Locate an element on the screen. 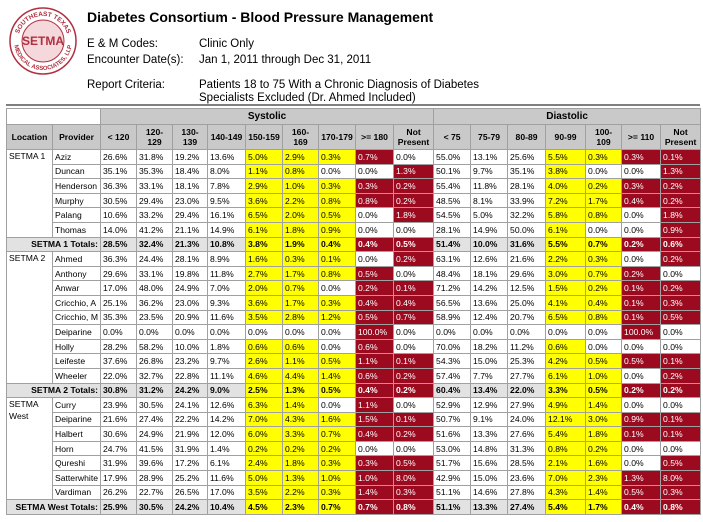 This screenshot has height=522, width=703. value-cell: 7.0% is located at coordinates (264, 419).